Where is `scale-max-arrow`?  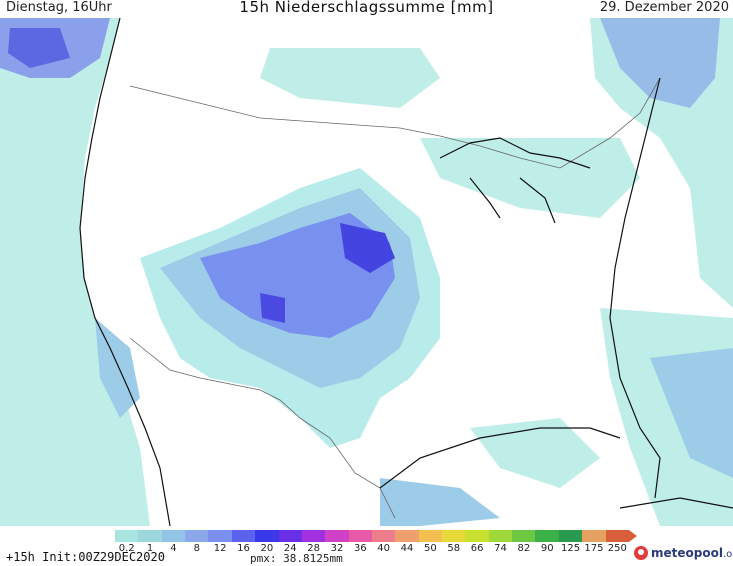
scale-max-arrow is located at coordinates (633, 536).